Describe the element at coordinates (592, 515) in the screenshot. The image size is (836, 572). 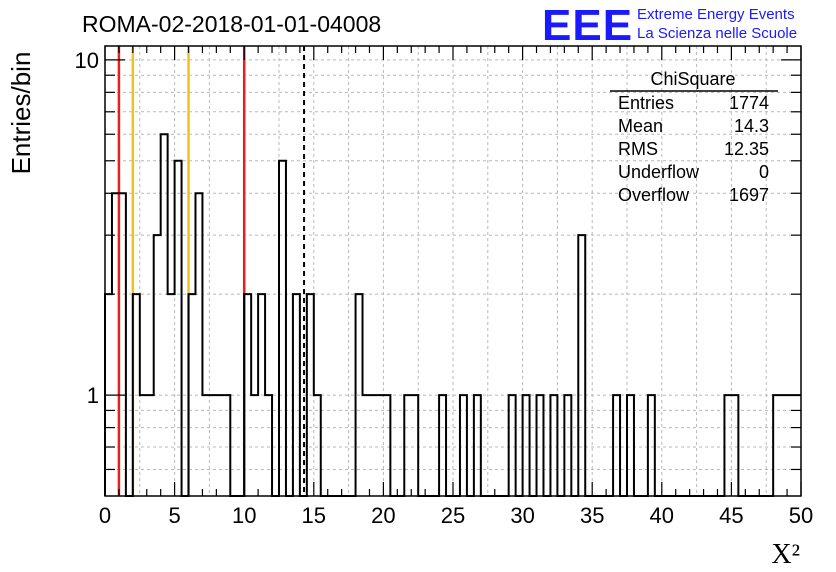
I see `x-tick-label: 35` at that location.